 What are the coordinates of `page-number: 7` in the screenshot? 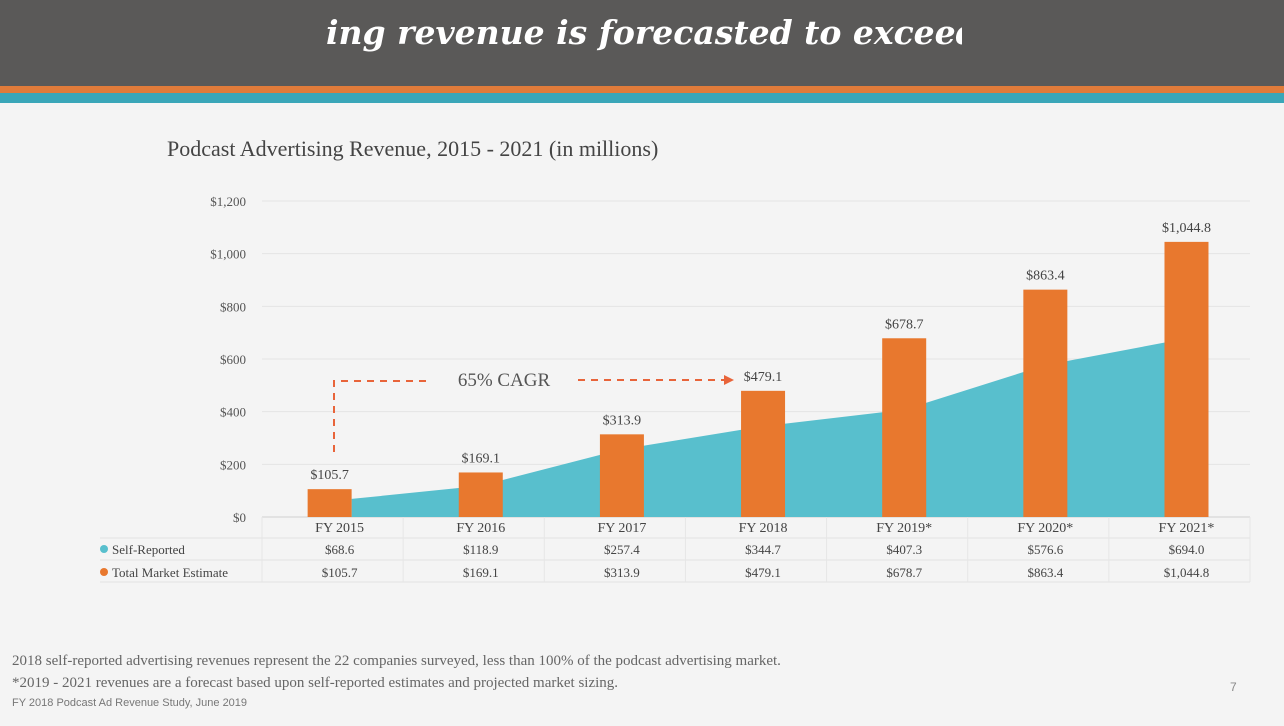 It's located at (1233, 687).